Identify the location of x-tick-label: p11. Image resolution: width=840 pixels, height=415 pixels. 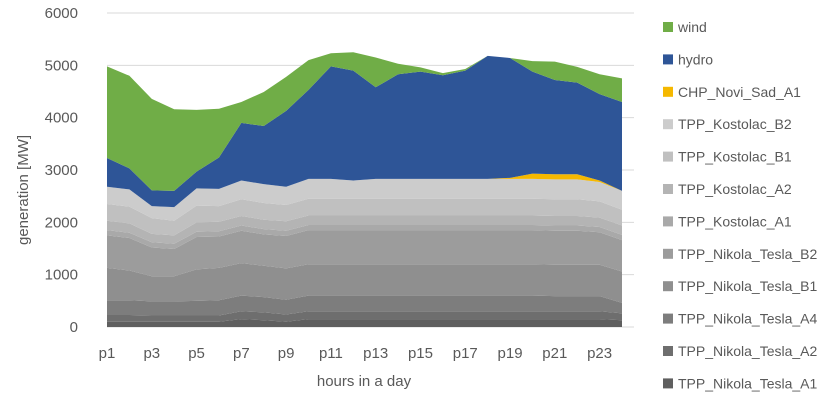
(331, 353).